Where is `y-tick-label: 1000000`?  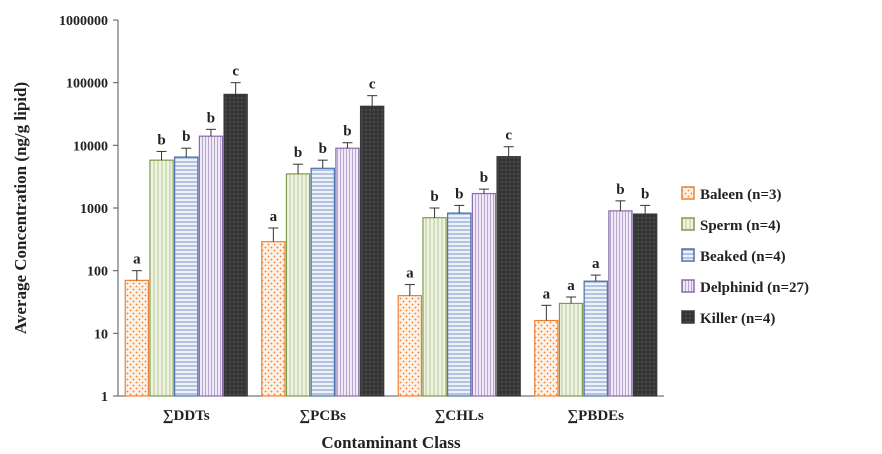
y-tick-label: 1000000 is located at coordinates (83, 21).